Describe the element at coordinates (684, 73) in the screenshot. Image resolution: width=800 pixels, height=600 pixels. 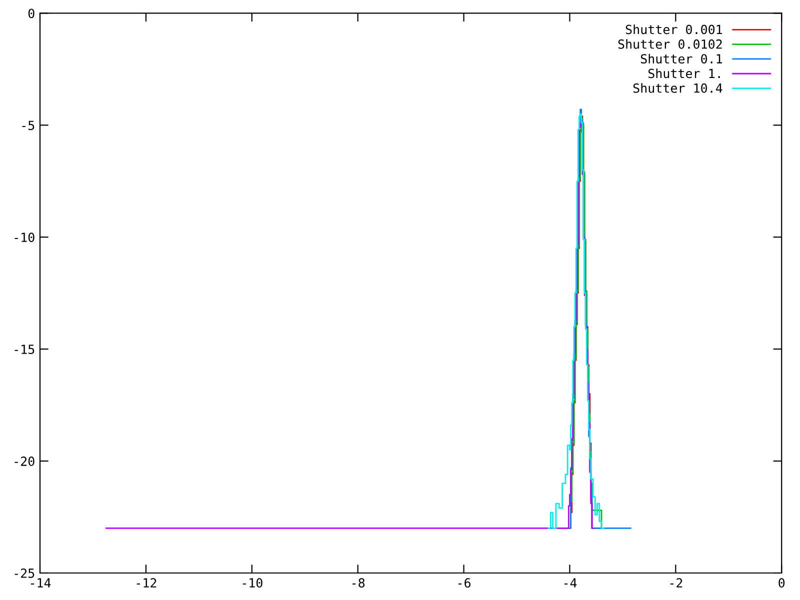
I see `legend-label: Shutter 1.` at that location.